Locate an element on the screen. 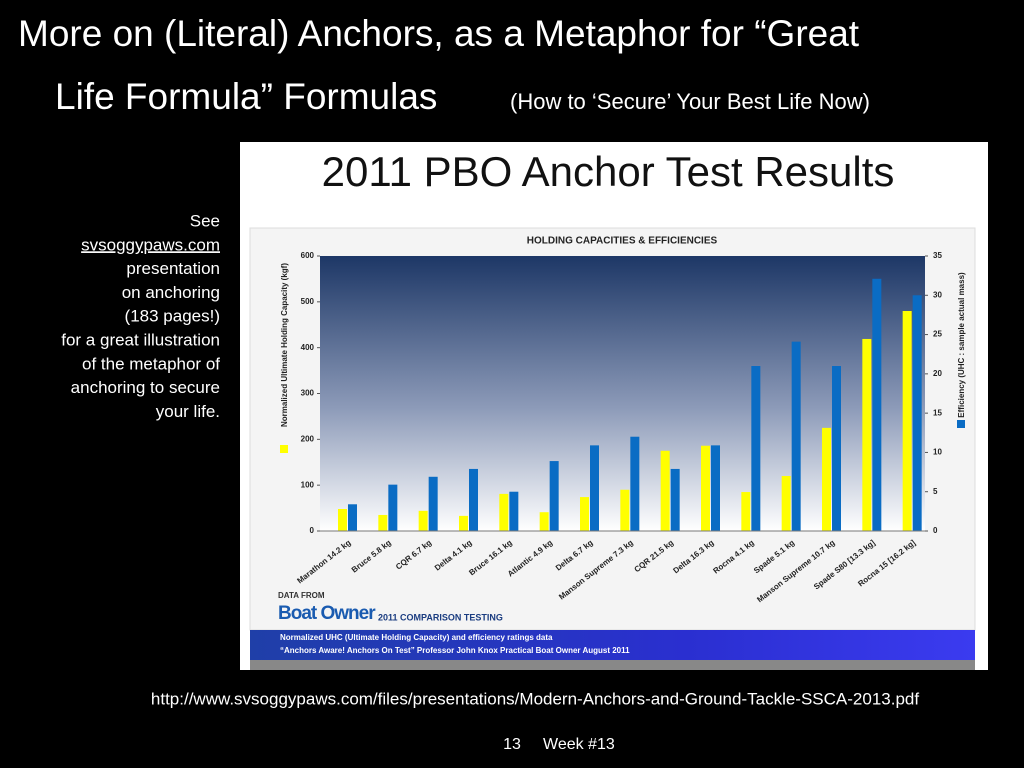  image-title: 2011 PBO Anchor Test Results is located at coordinates (608, 171).